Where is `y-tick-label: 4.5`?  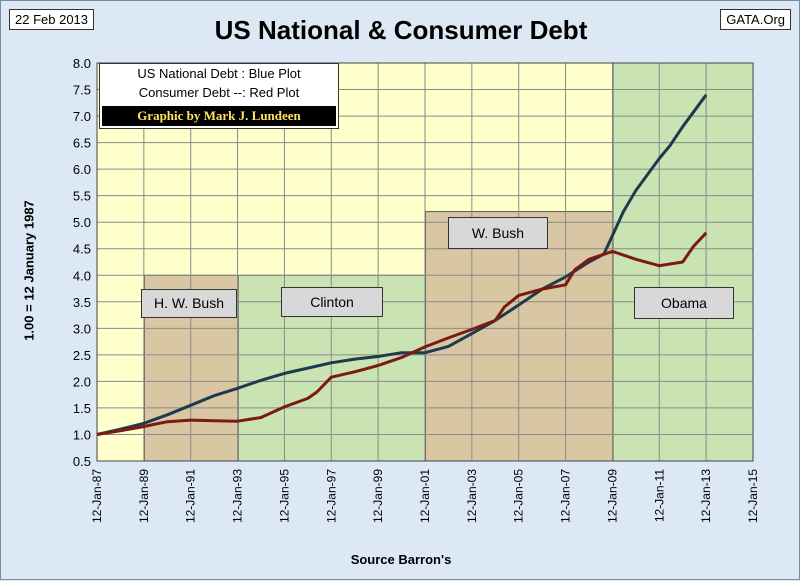 y-tick-label: 4.5 is located at coordinates (82, 249).